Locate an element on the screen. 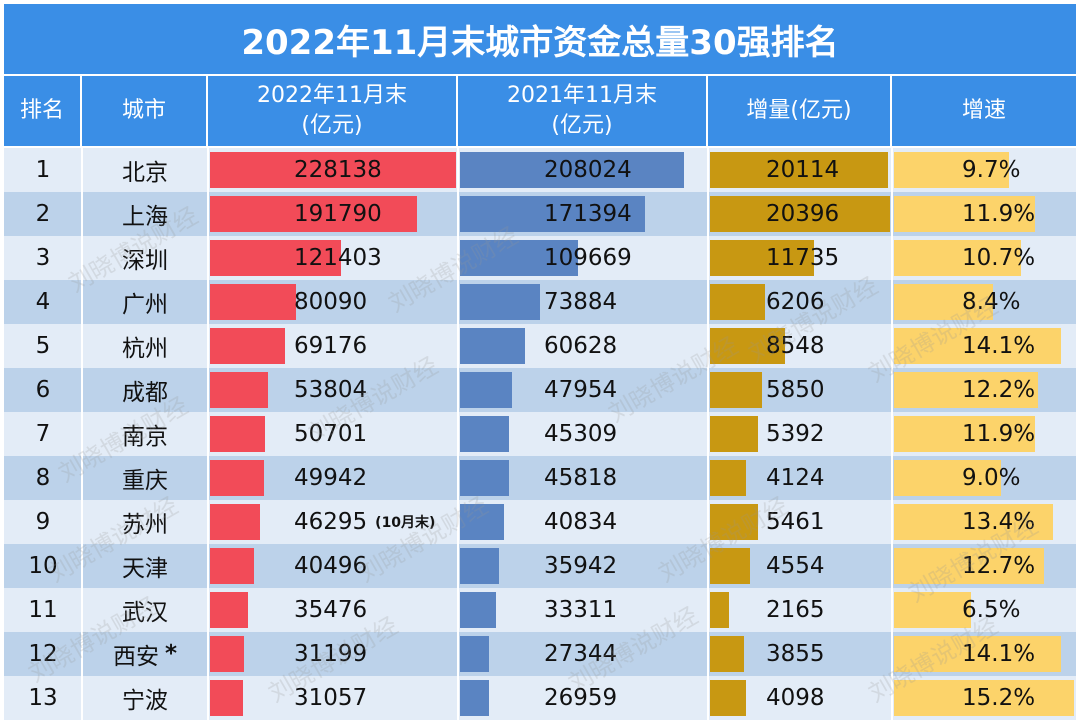  value-2022-text: 121403 is located at coordinates (338, 258).